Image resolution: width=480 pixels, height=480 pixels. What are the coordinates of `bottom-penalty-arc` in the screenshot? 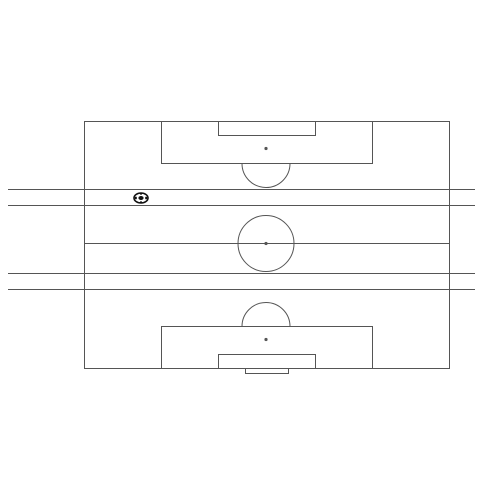 It's located at (266, 314).